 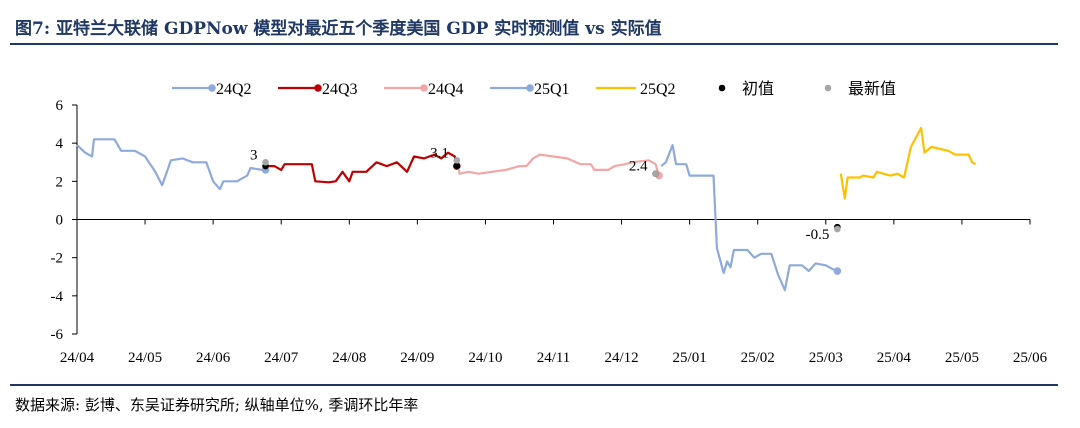 What do you see at coordinates (818, 235) in the screenshot?
I see `data-label: -0.5` at bounding box center [818, 235].